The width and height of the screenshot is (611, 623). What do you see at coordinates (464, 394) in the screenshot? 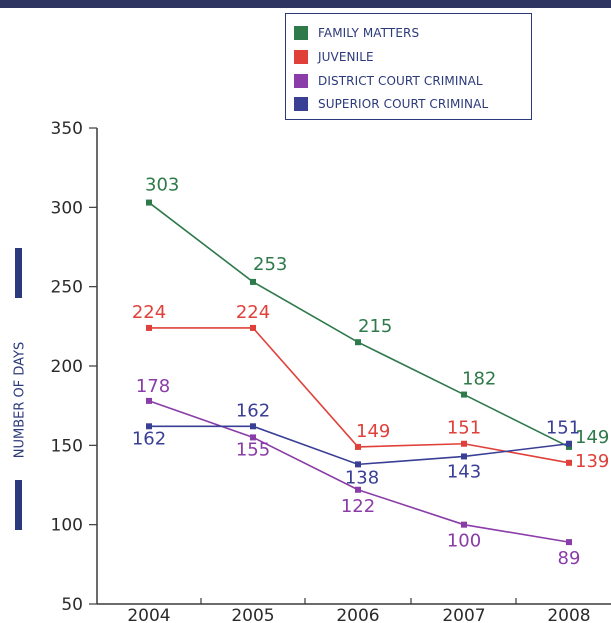
I see `data-point-family-matters-2007` at bounding box center [464, 394].